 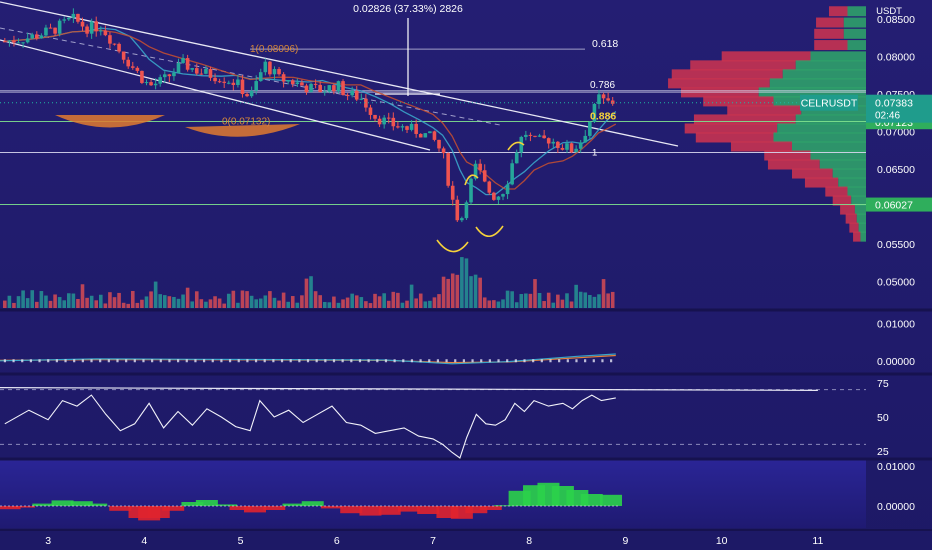 I want to click on x-tick-label: 10, so click(x=722, y=541).